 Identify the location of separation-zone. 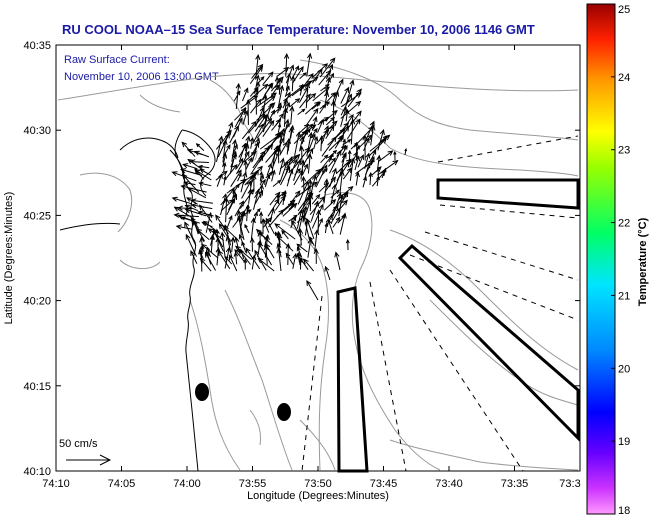
(488, 342).